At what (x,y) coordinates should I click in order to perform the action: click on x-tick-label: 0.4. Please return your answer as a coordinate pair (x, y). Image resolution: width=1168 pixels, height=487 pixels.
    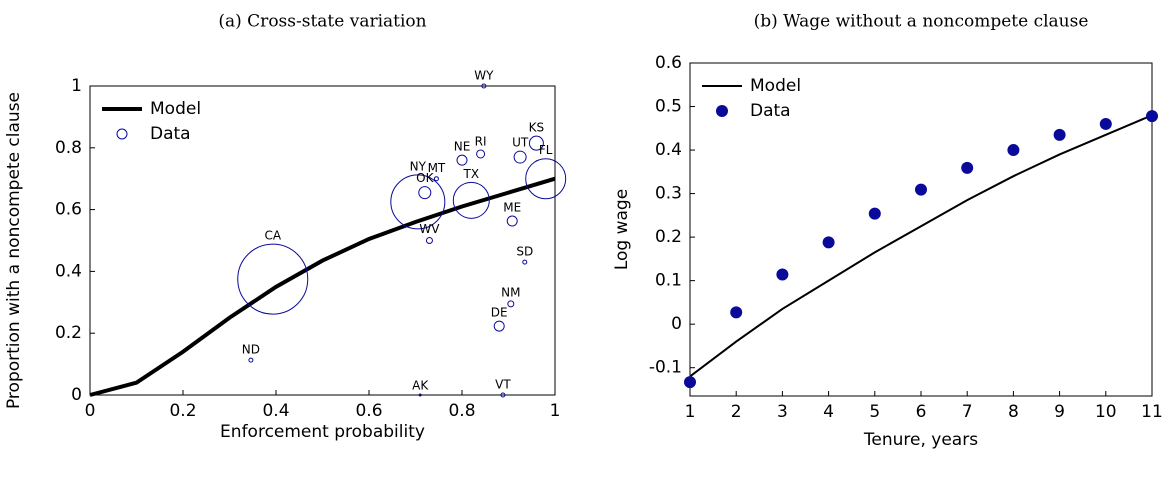
    Looking at the image, I should click on (275, 411).